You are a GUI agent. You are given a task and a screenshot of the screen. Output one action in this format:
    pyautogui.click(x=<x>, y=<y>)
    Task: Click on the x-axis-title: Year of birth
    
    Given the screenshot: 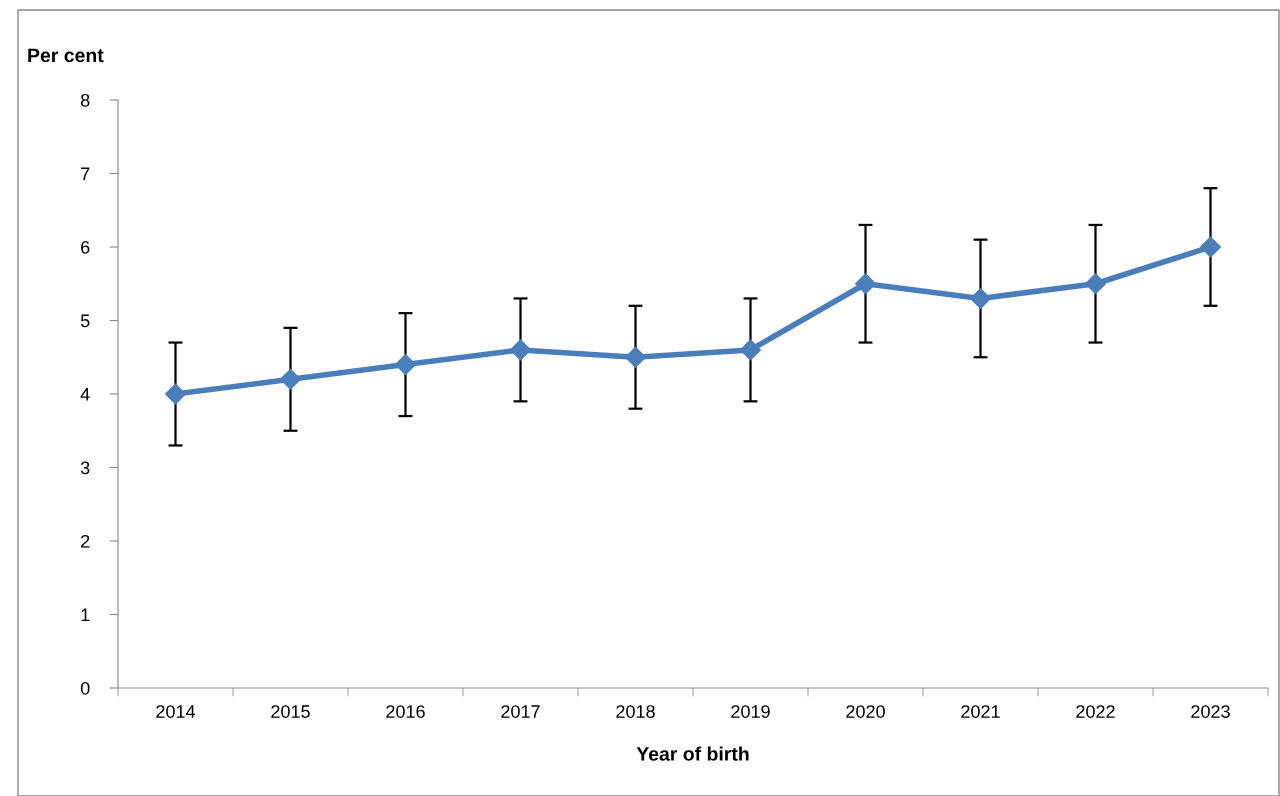 What is the action you would take?
    pyautogui.click(x=692, y=753)
    